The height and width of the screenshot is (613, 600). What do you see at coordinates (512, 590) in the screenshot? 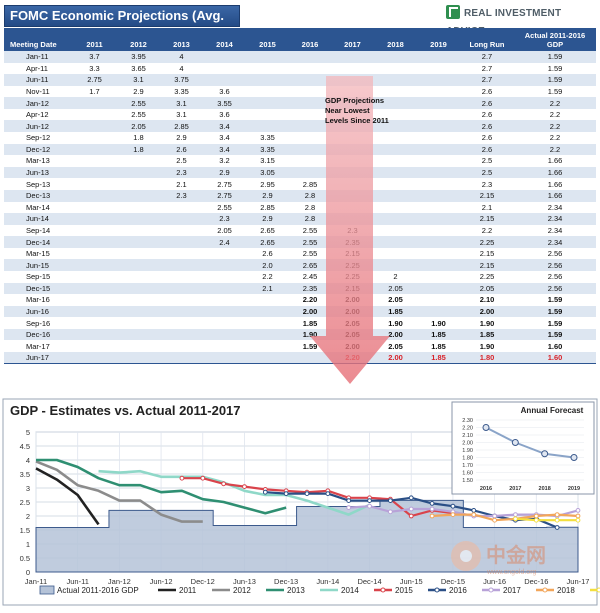
I see `legend-label: 2017` at bounding box center [512, 590].